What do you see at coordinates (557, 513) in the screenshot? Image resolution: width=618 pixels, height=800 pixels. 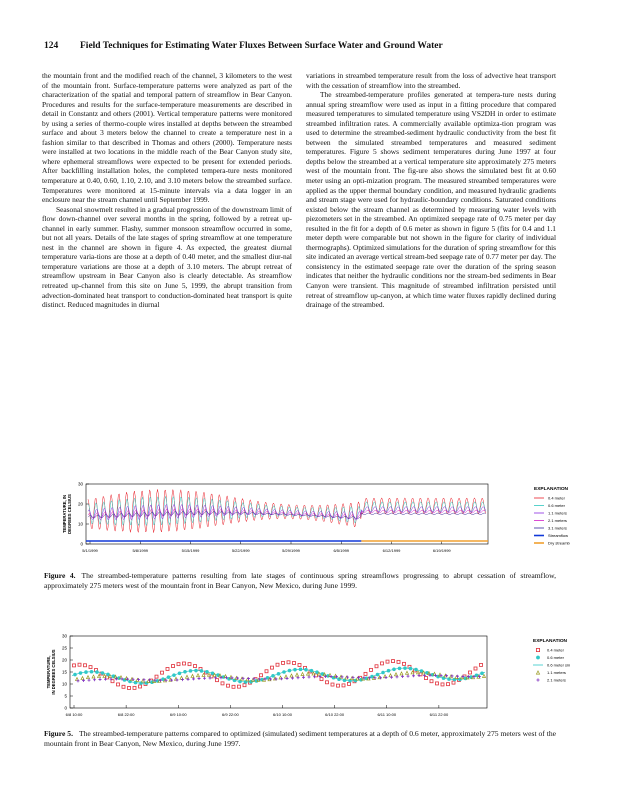 I see `legend-label: 1.1 meters` at bounding box center [557, 513].